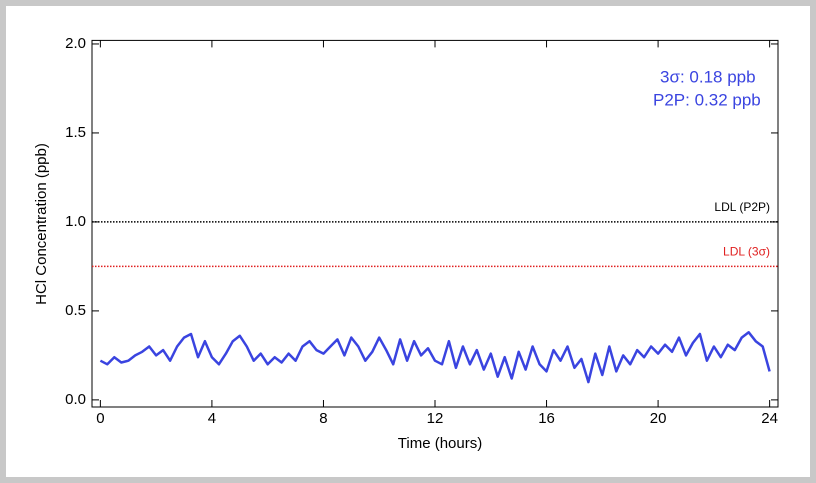 This screenshot has height=483, width=816. What do you see at coordinates (746, 252) in the screenshot?
I see `reference-label: LDL (3σ)` at bounding box center [746, 252].